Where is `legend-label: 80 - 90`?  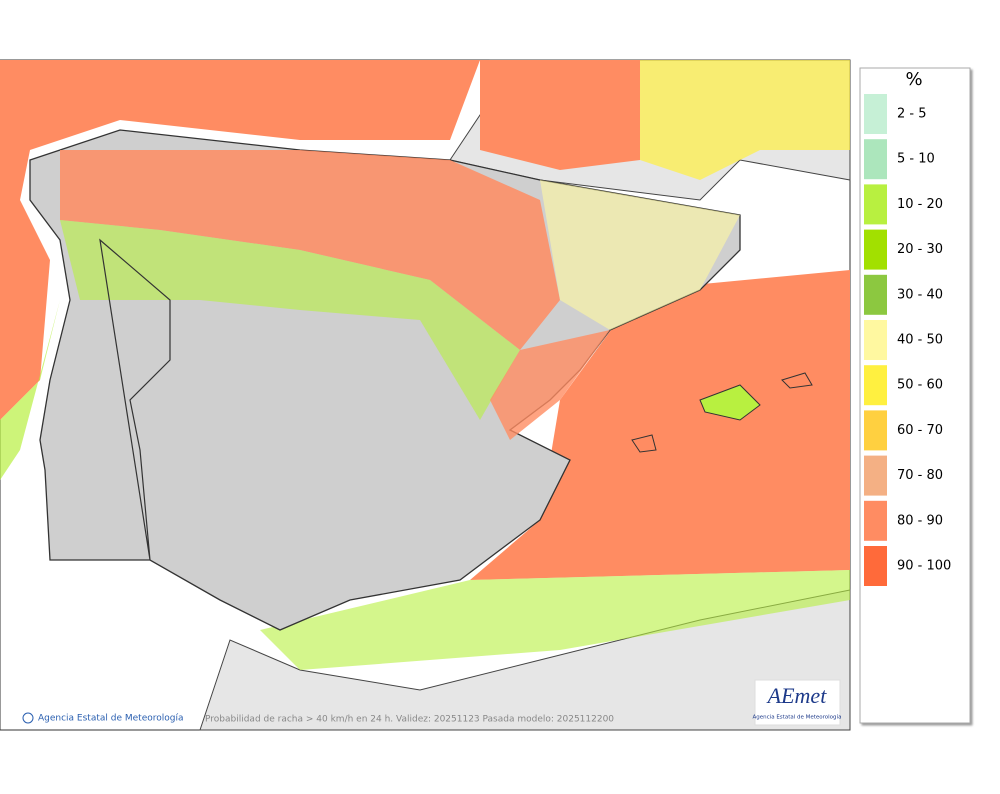
legend-label: 80 - 90 is located at coordinates (920, 520).